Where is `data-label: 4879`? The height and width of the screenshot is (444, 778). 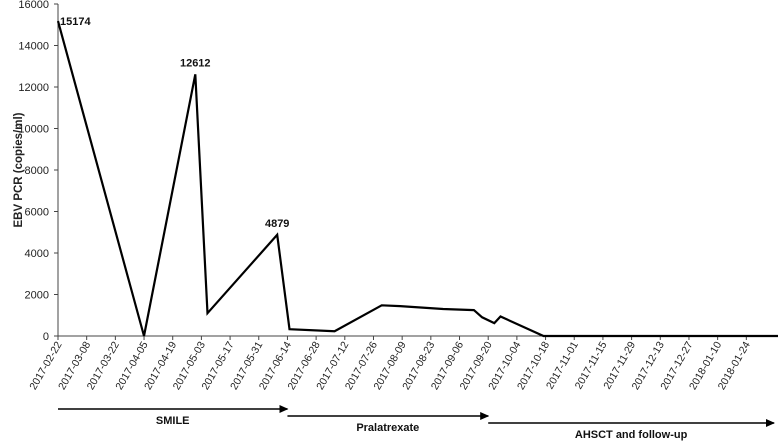
data-label: 4879 is located at coordinates (277, 224).